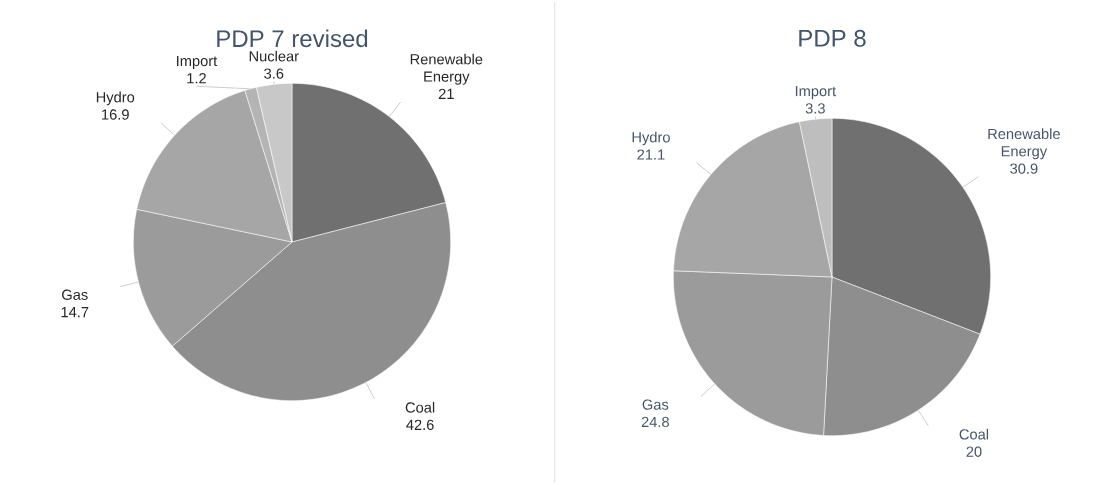  Describe the element at coordinates (974, 451) in the screenshot. I see `data-label: 20` at that location.